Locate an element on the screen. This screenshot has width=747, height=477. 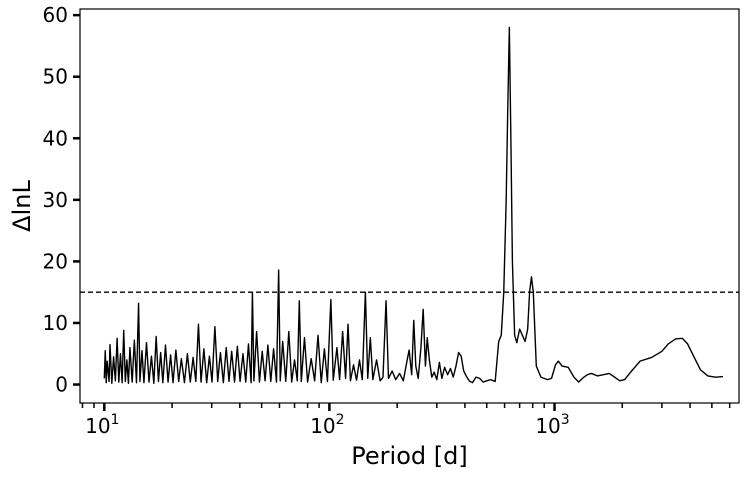
y-axis: 0 10 20 30 40 50 60 is located at coordinates (61, 200).